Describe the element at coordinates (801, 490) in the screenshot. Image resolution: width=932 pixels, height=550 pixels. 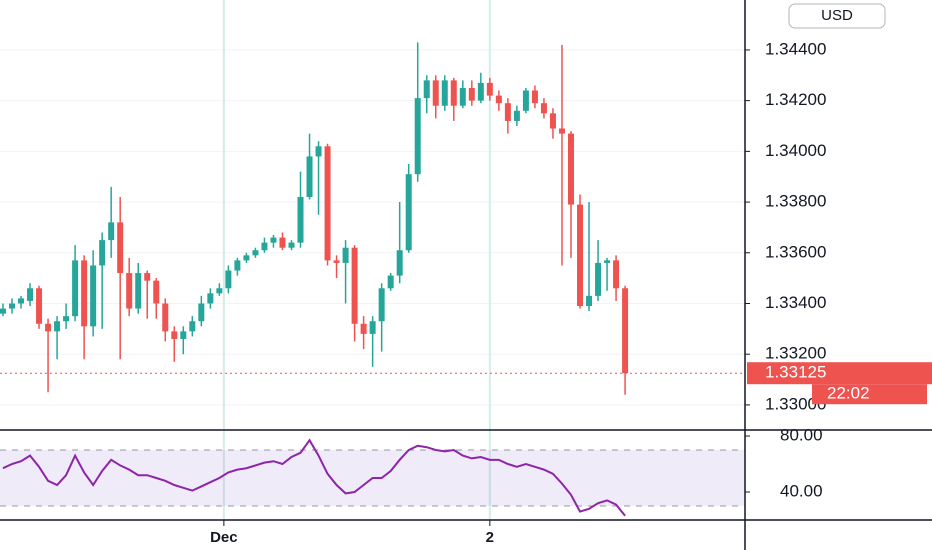
I see `y-tick-label: 40.00` at that location.